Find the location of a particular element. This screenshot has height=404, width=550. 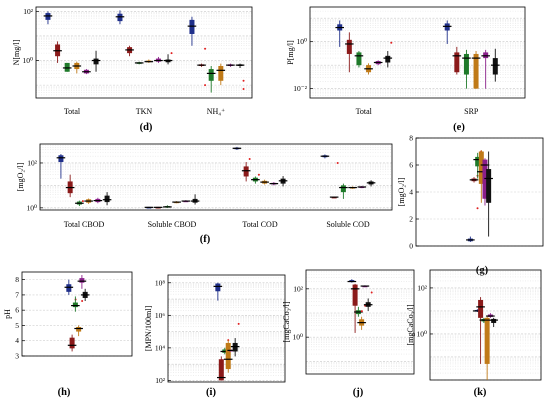

panel-label: (f) is located at coordinates (205, 239).